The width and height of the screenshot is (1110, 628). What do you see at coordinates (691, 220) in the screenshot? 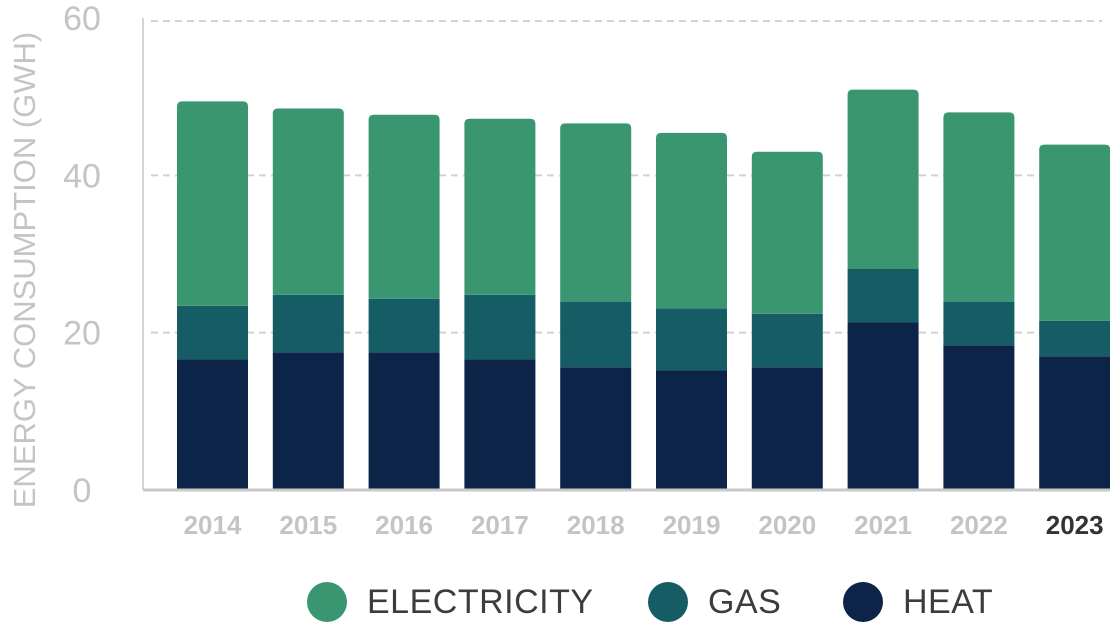
I see `bar-segment-electricity-2019` at bounding box center [691, 220].